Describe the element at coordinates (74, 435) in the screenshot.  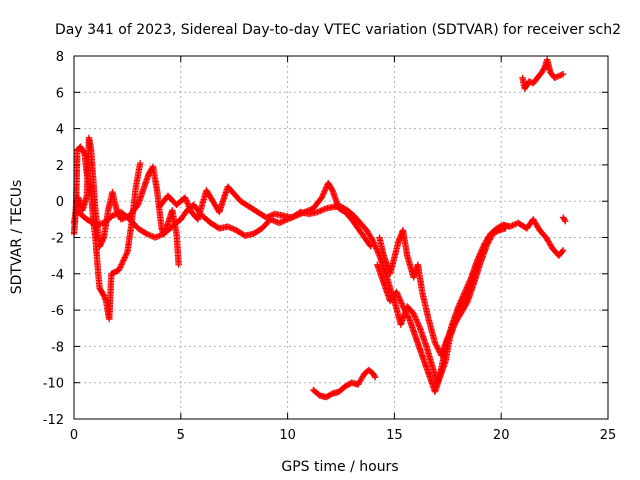
I see `x-tick-label: 0` at that location.